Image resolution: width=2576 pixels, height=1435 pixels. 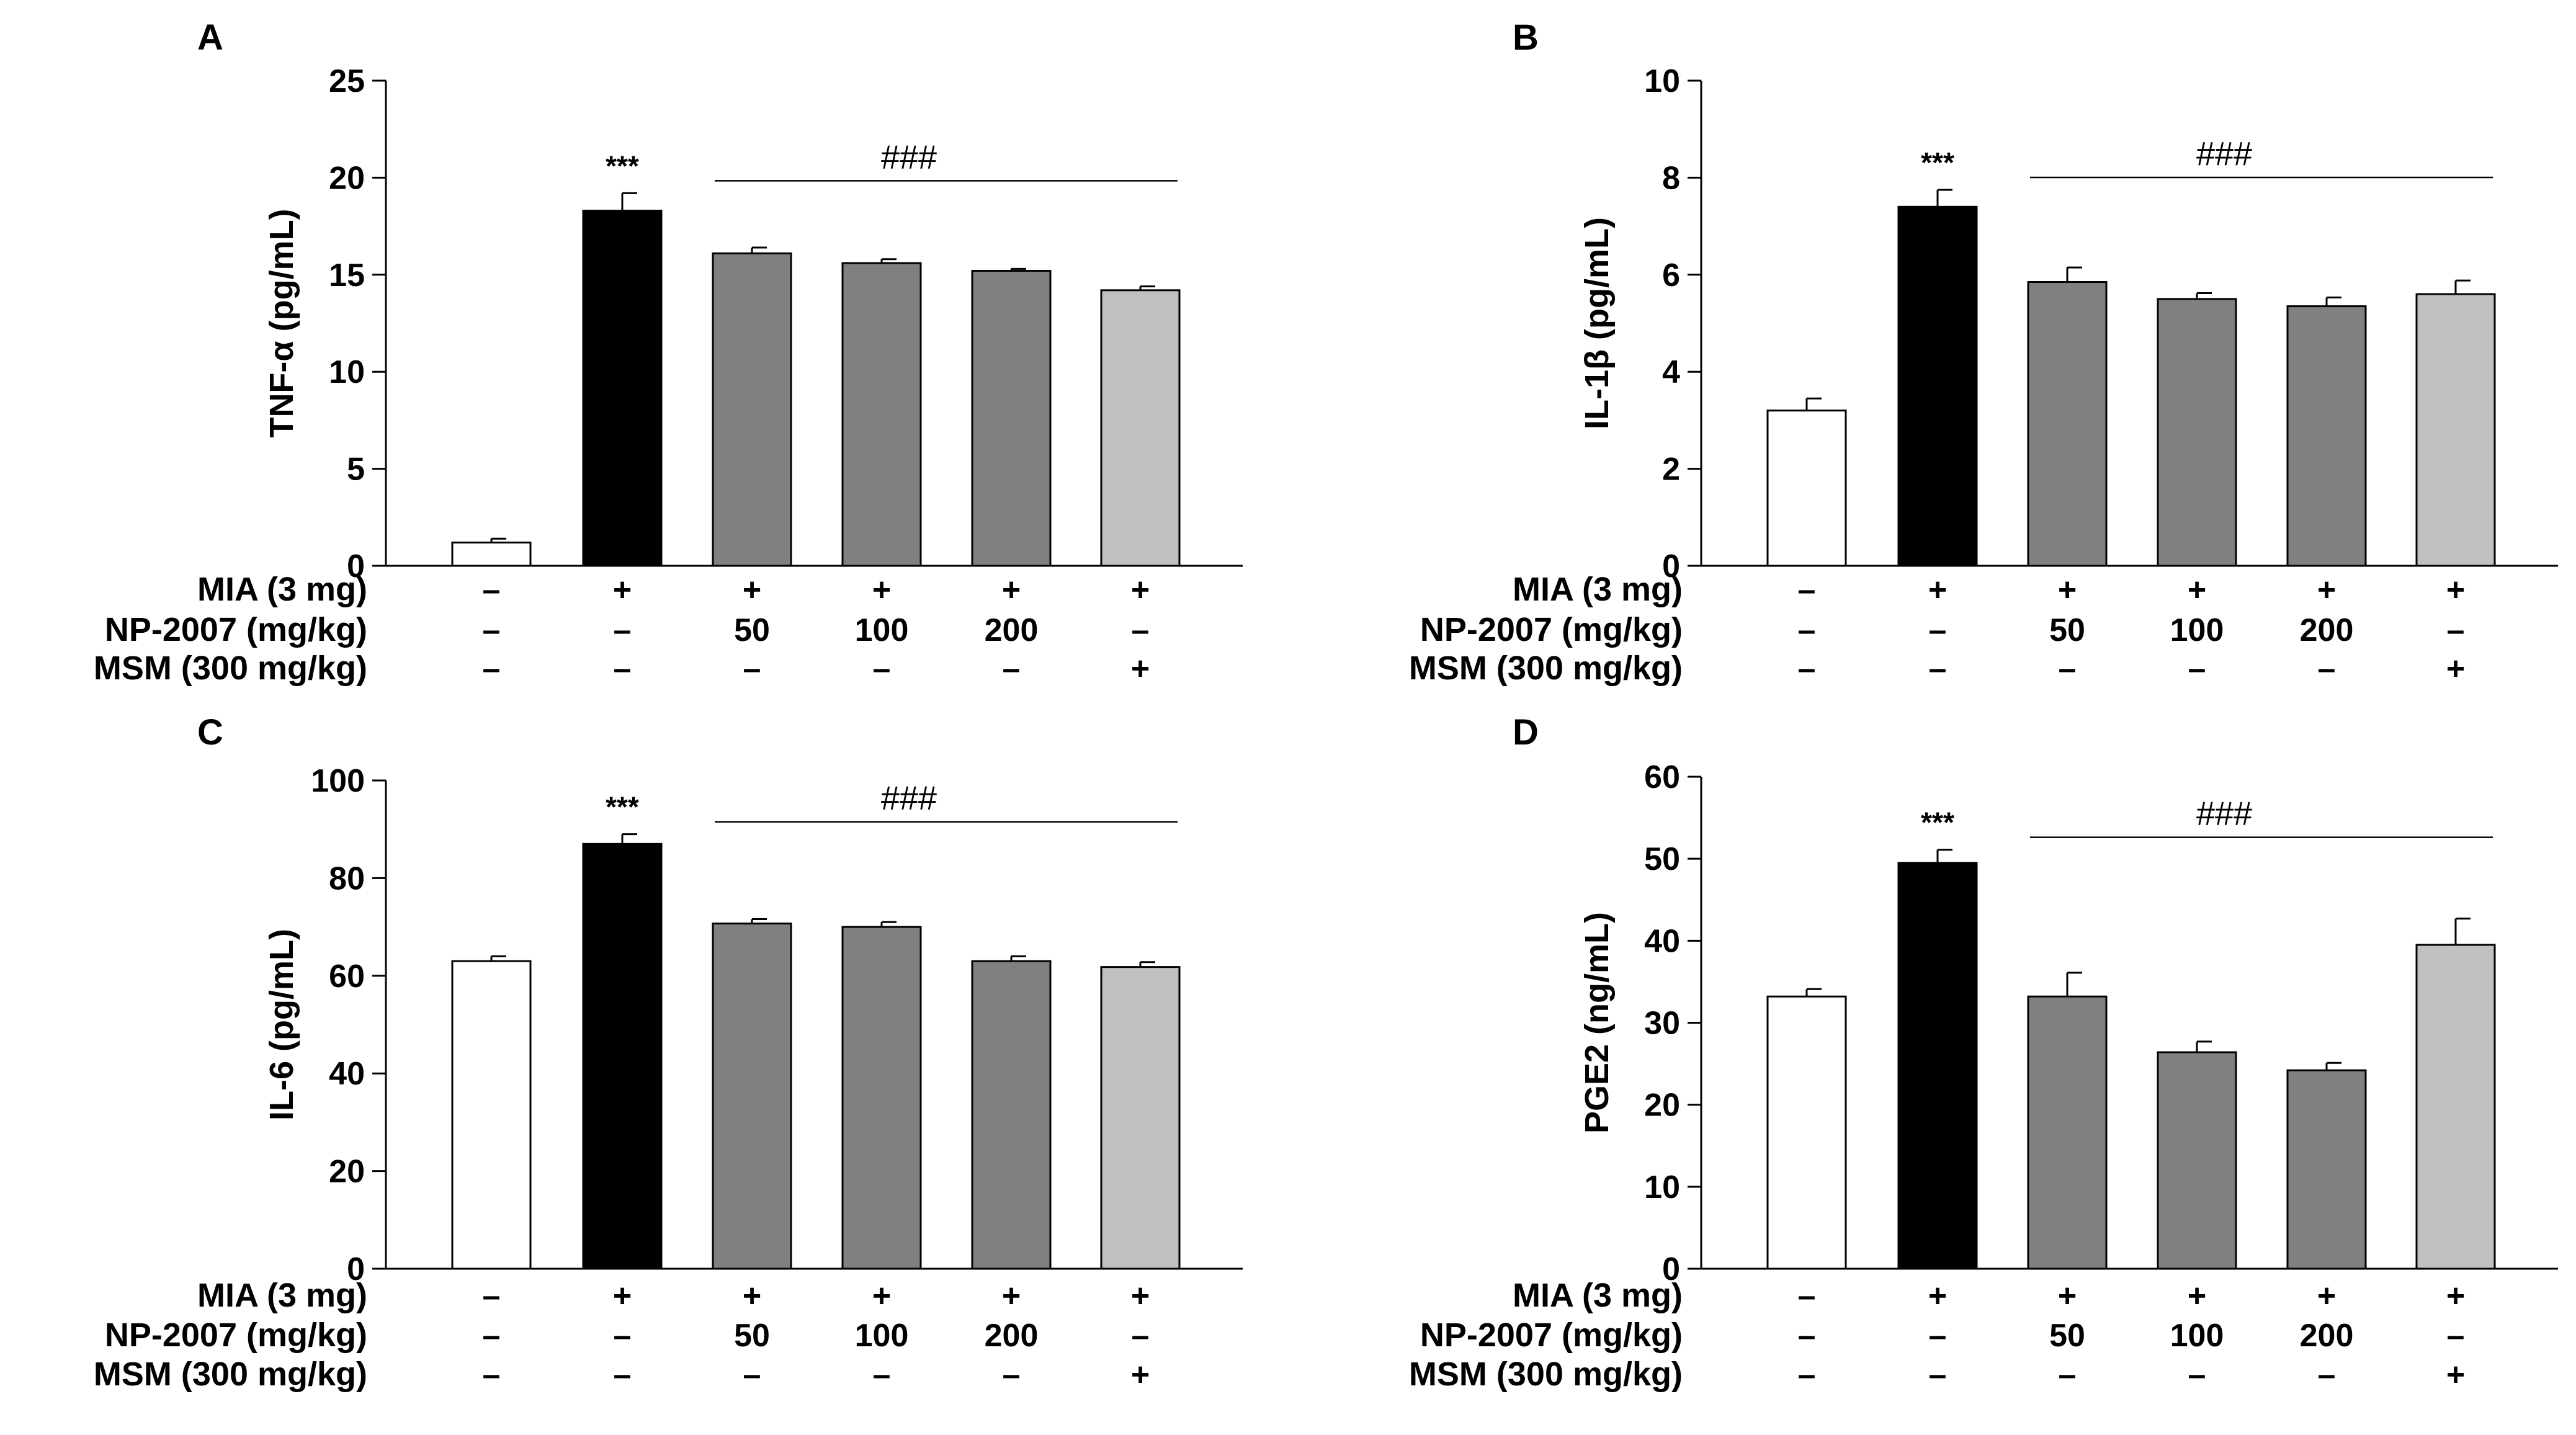 I want to click on panel-letter: B, so click(x=1526, y=37).